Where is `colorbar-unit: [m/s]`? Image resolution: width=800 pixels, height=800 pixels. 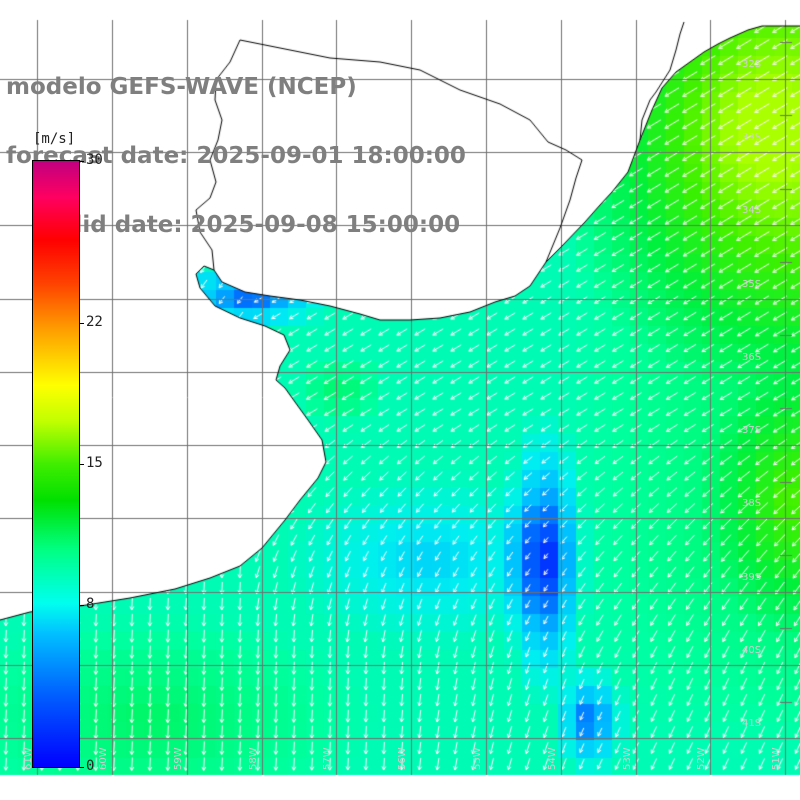
colorbar-unit: [m/s] is located at coordinates (54, 139).